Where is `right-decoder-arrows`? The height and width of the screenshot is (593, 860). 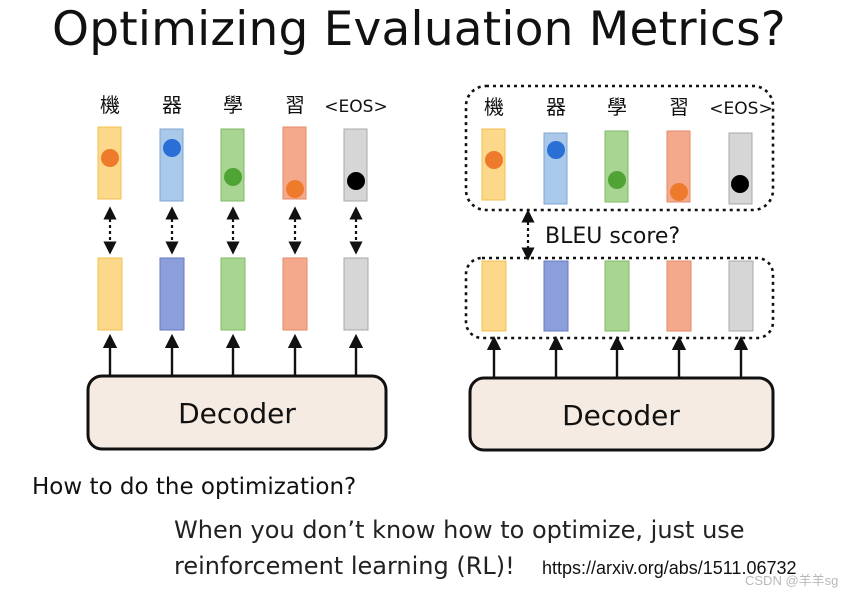
right-decoder-arrows is located at coordinates (617, 356).